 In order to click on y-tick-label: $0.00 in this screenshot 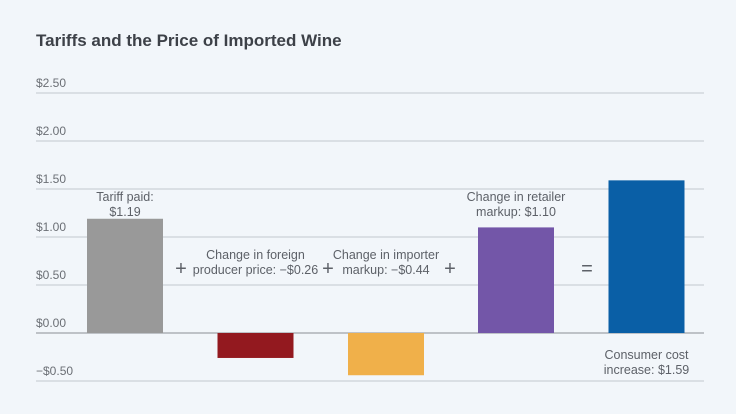, I will do `click(51, 323)`.